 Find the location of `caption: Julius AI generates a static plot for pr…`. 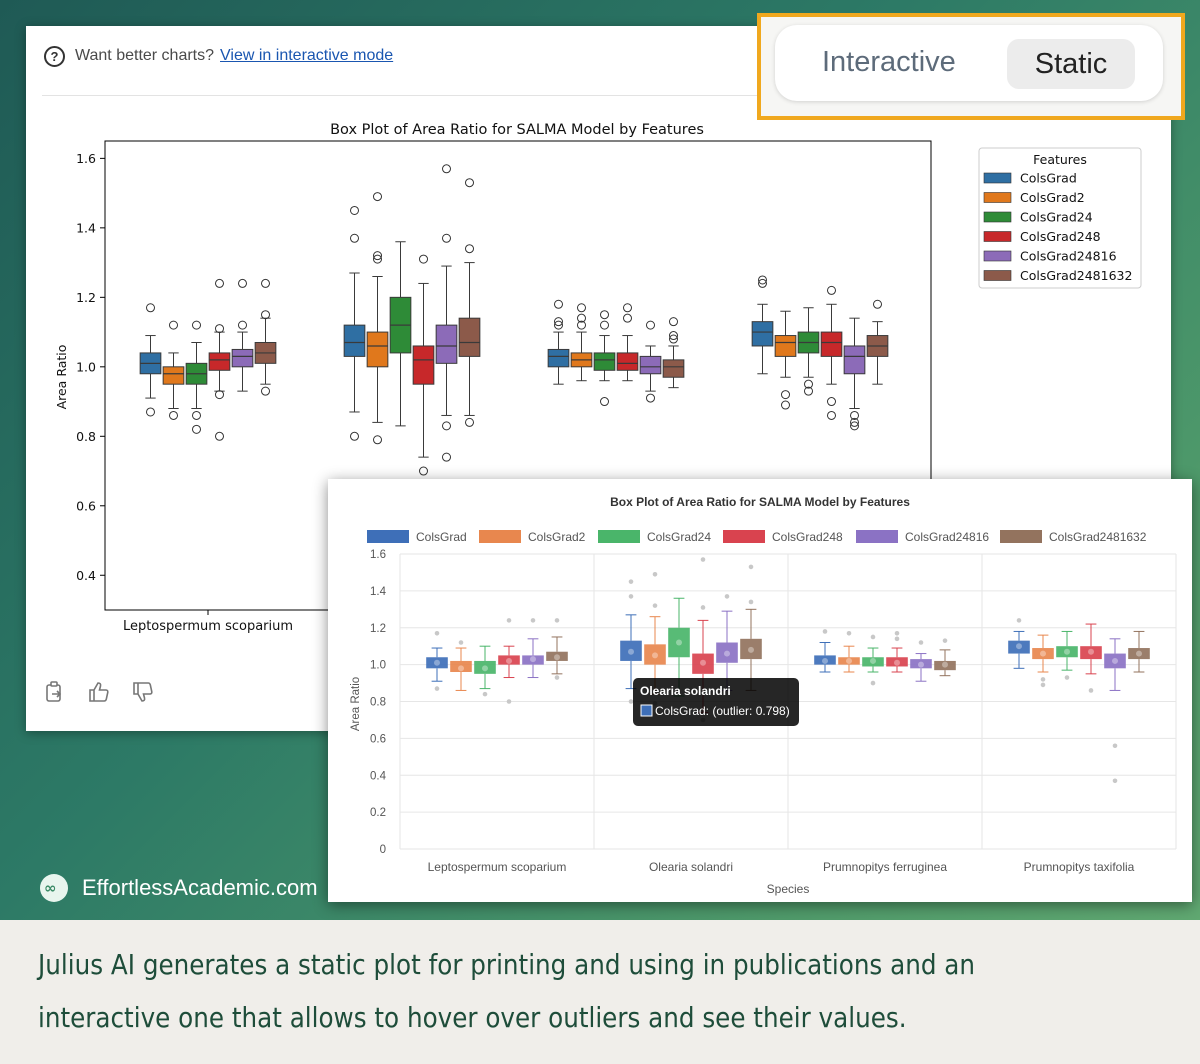

caption: Julius AI generates a static plot for pr… is located at coordinates (531, 991).